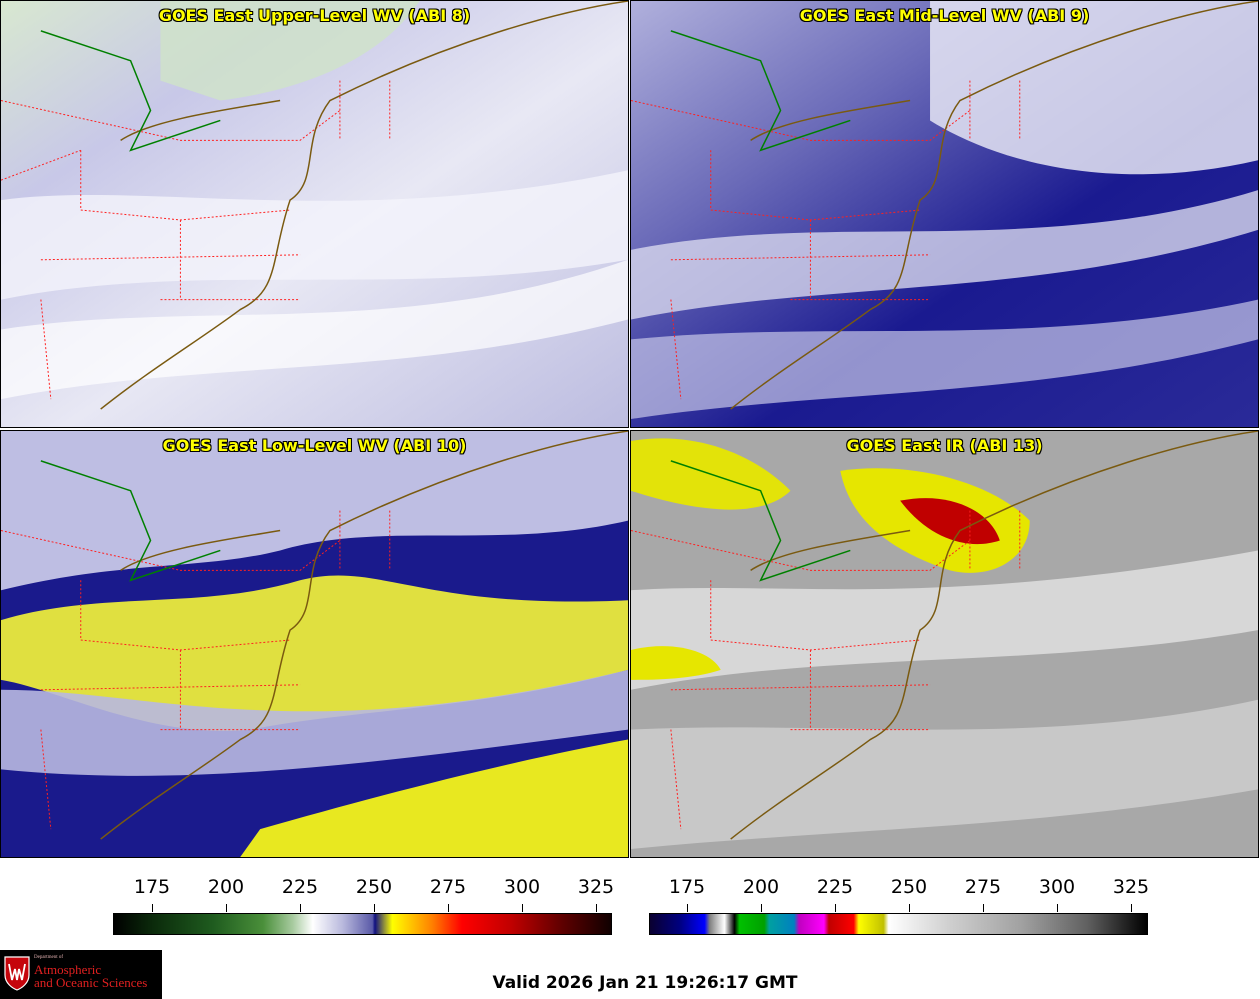  What do you see at coordinates (68, 969) in the screenshot?
I see `logo-line-2: Atmospheric` at bounding box center [68, 969].